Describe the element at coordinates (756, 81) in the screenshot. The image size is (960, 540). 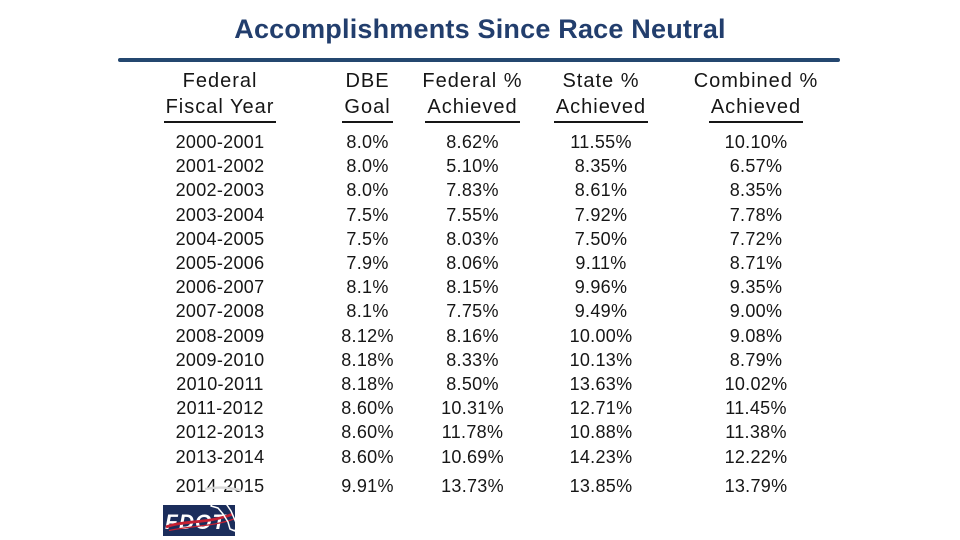
I see `header-line1: Combined %` at that location.